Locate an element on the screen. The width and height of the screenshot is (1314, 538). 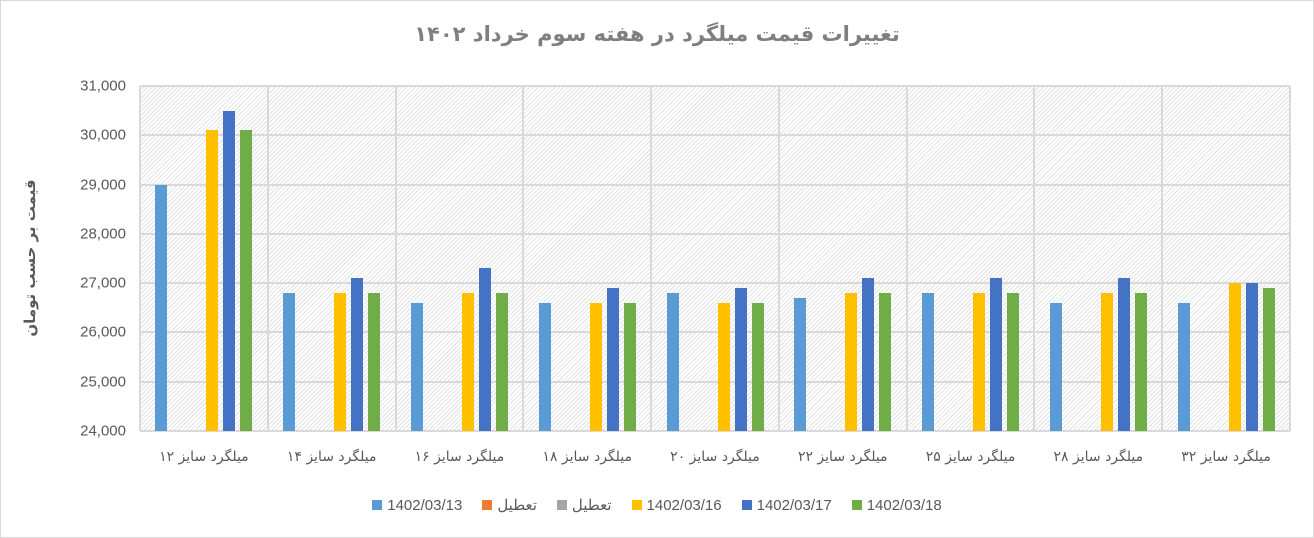
x-tick-label: میلگرد سایز ۲۲ is located at coordinates (842, 457).